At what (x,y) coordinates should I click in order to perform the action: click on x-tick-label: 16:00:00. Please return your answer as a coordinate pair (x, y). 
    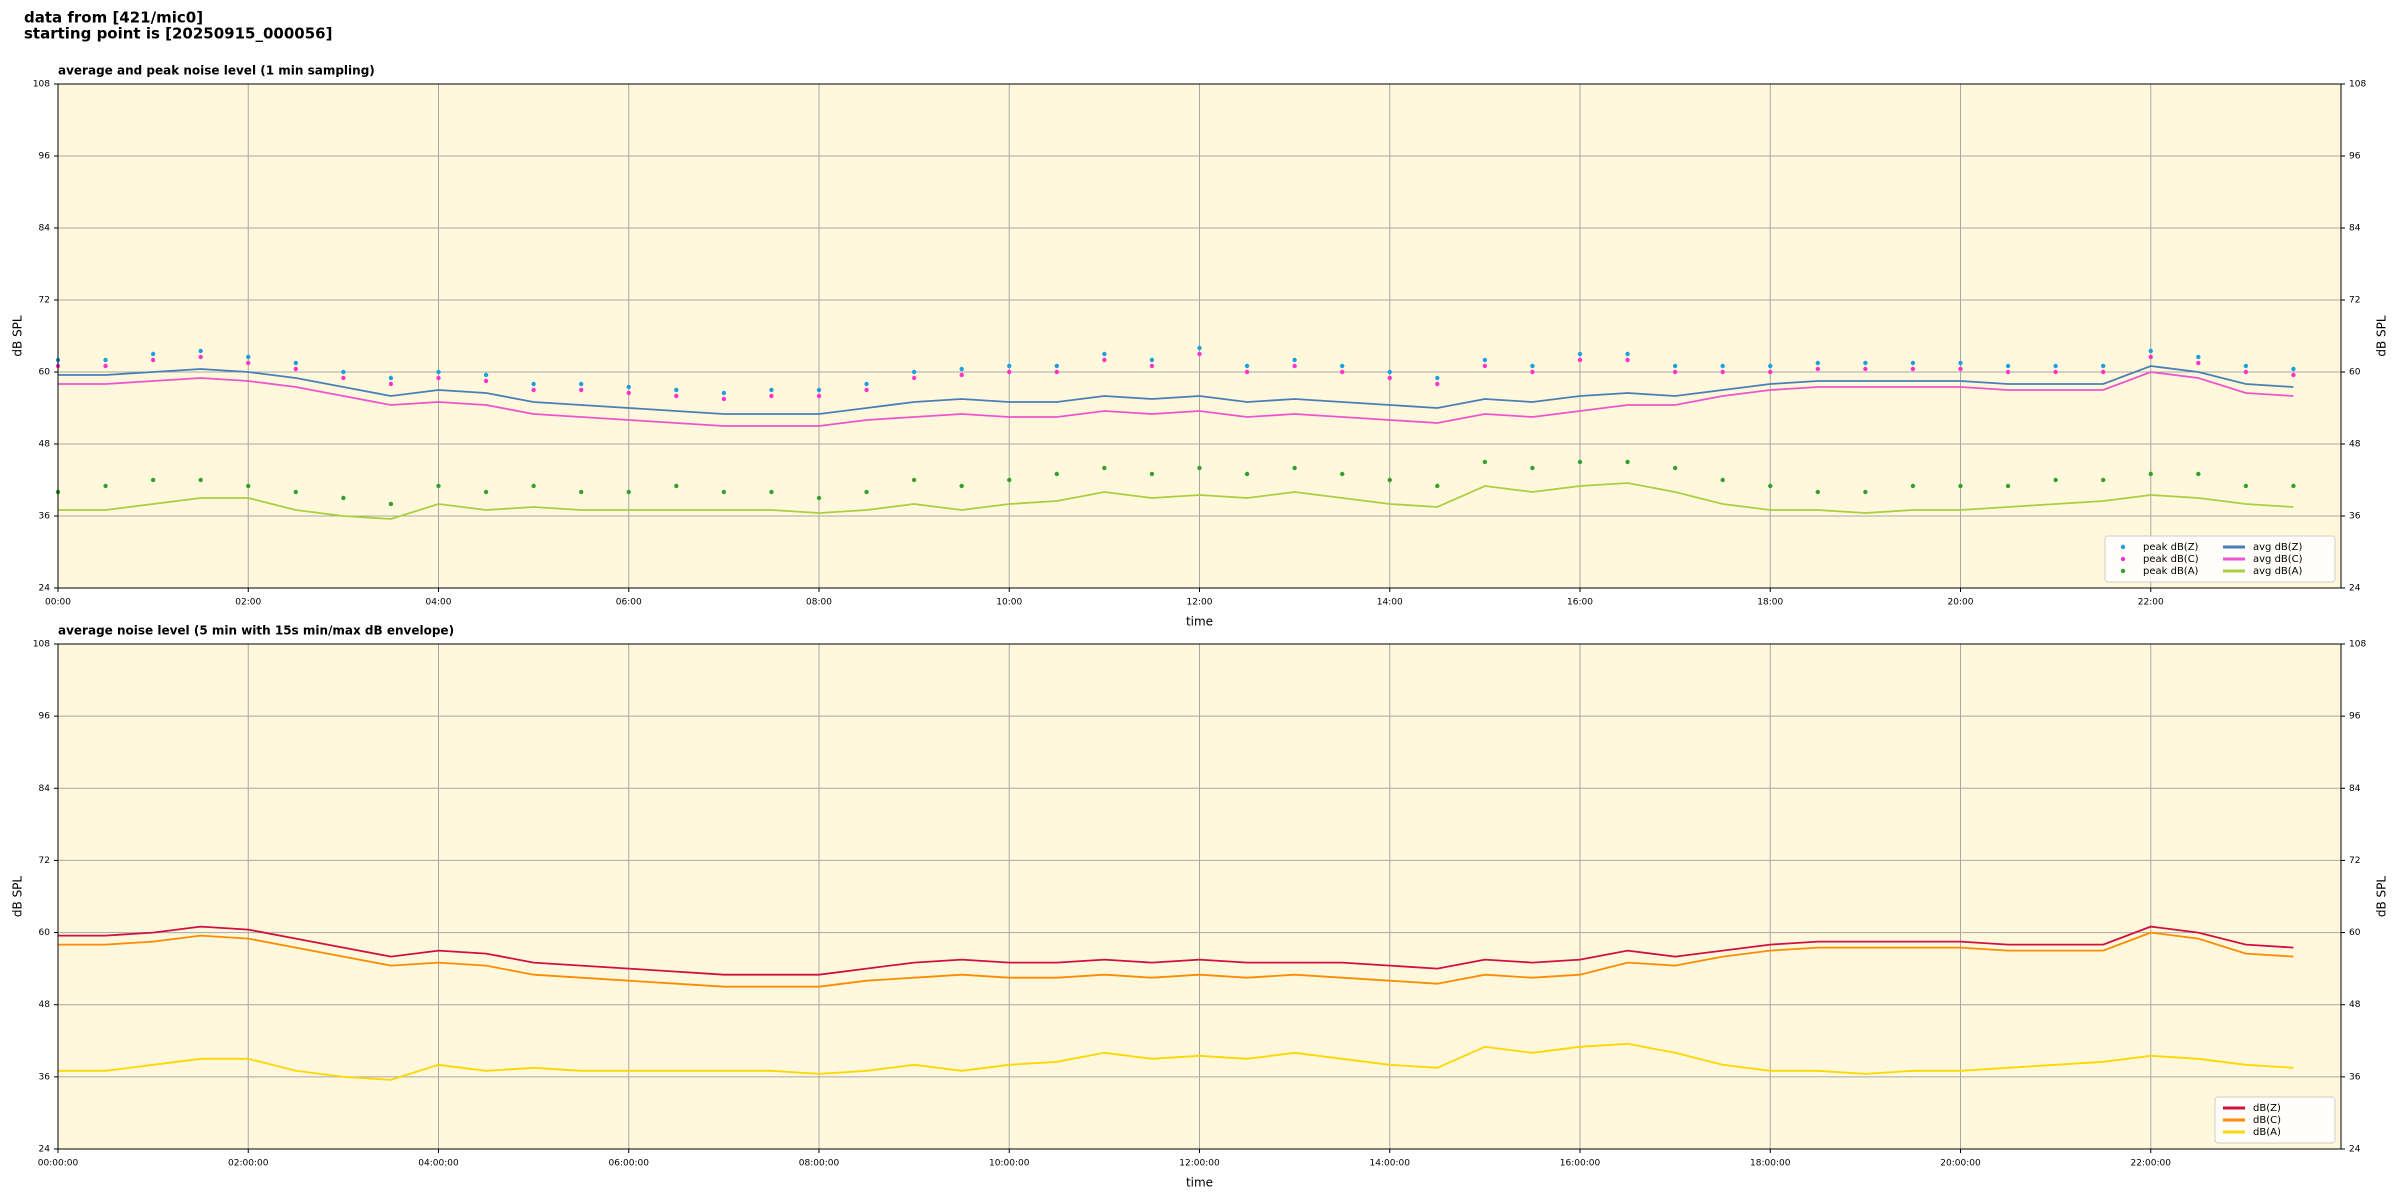
    Looking at the image, I should click on (1580, 1164).